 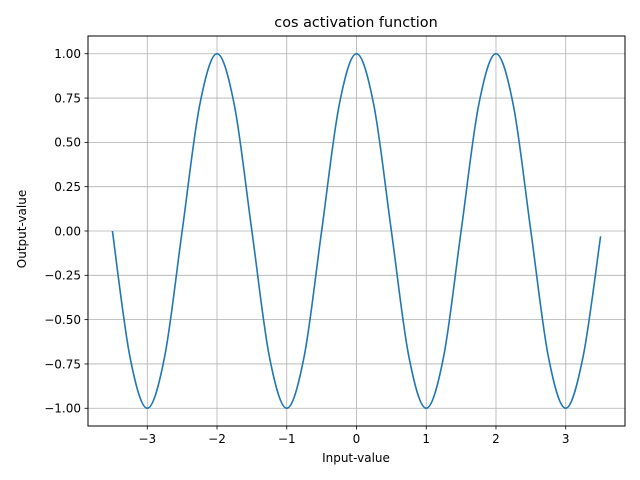 I want to click on x-tick-label: 2, so click(x=496, y=439).